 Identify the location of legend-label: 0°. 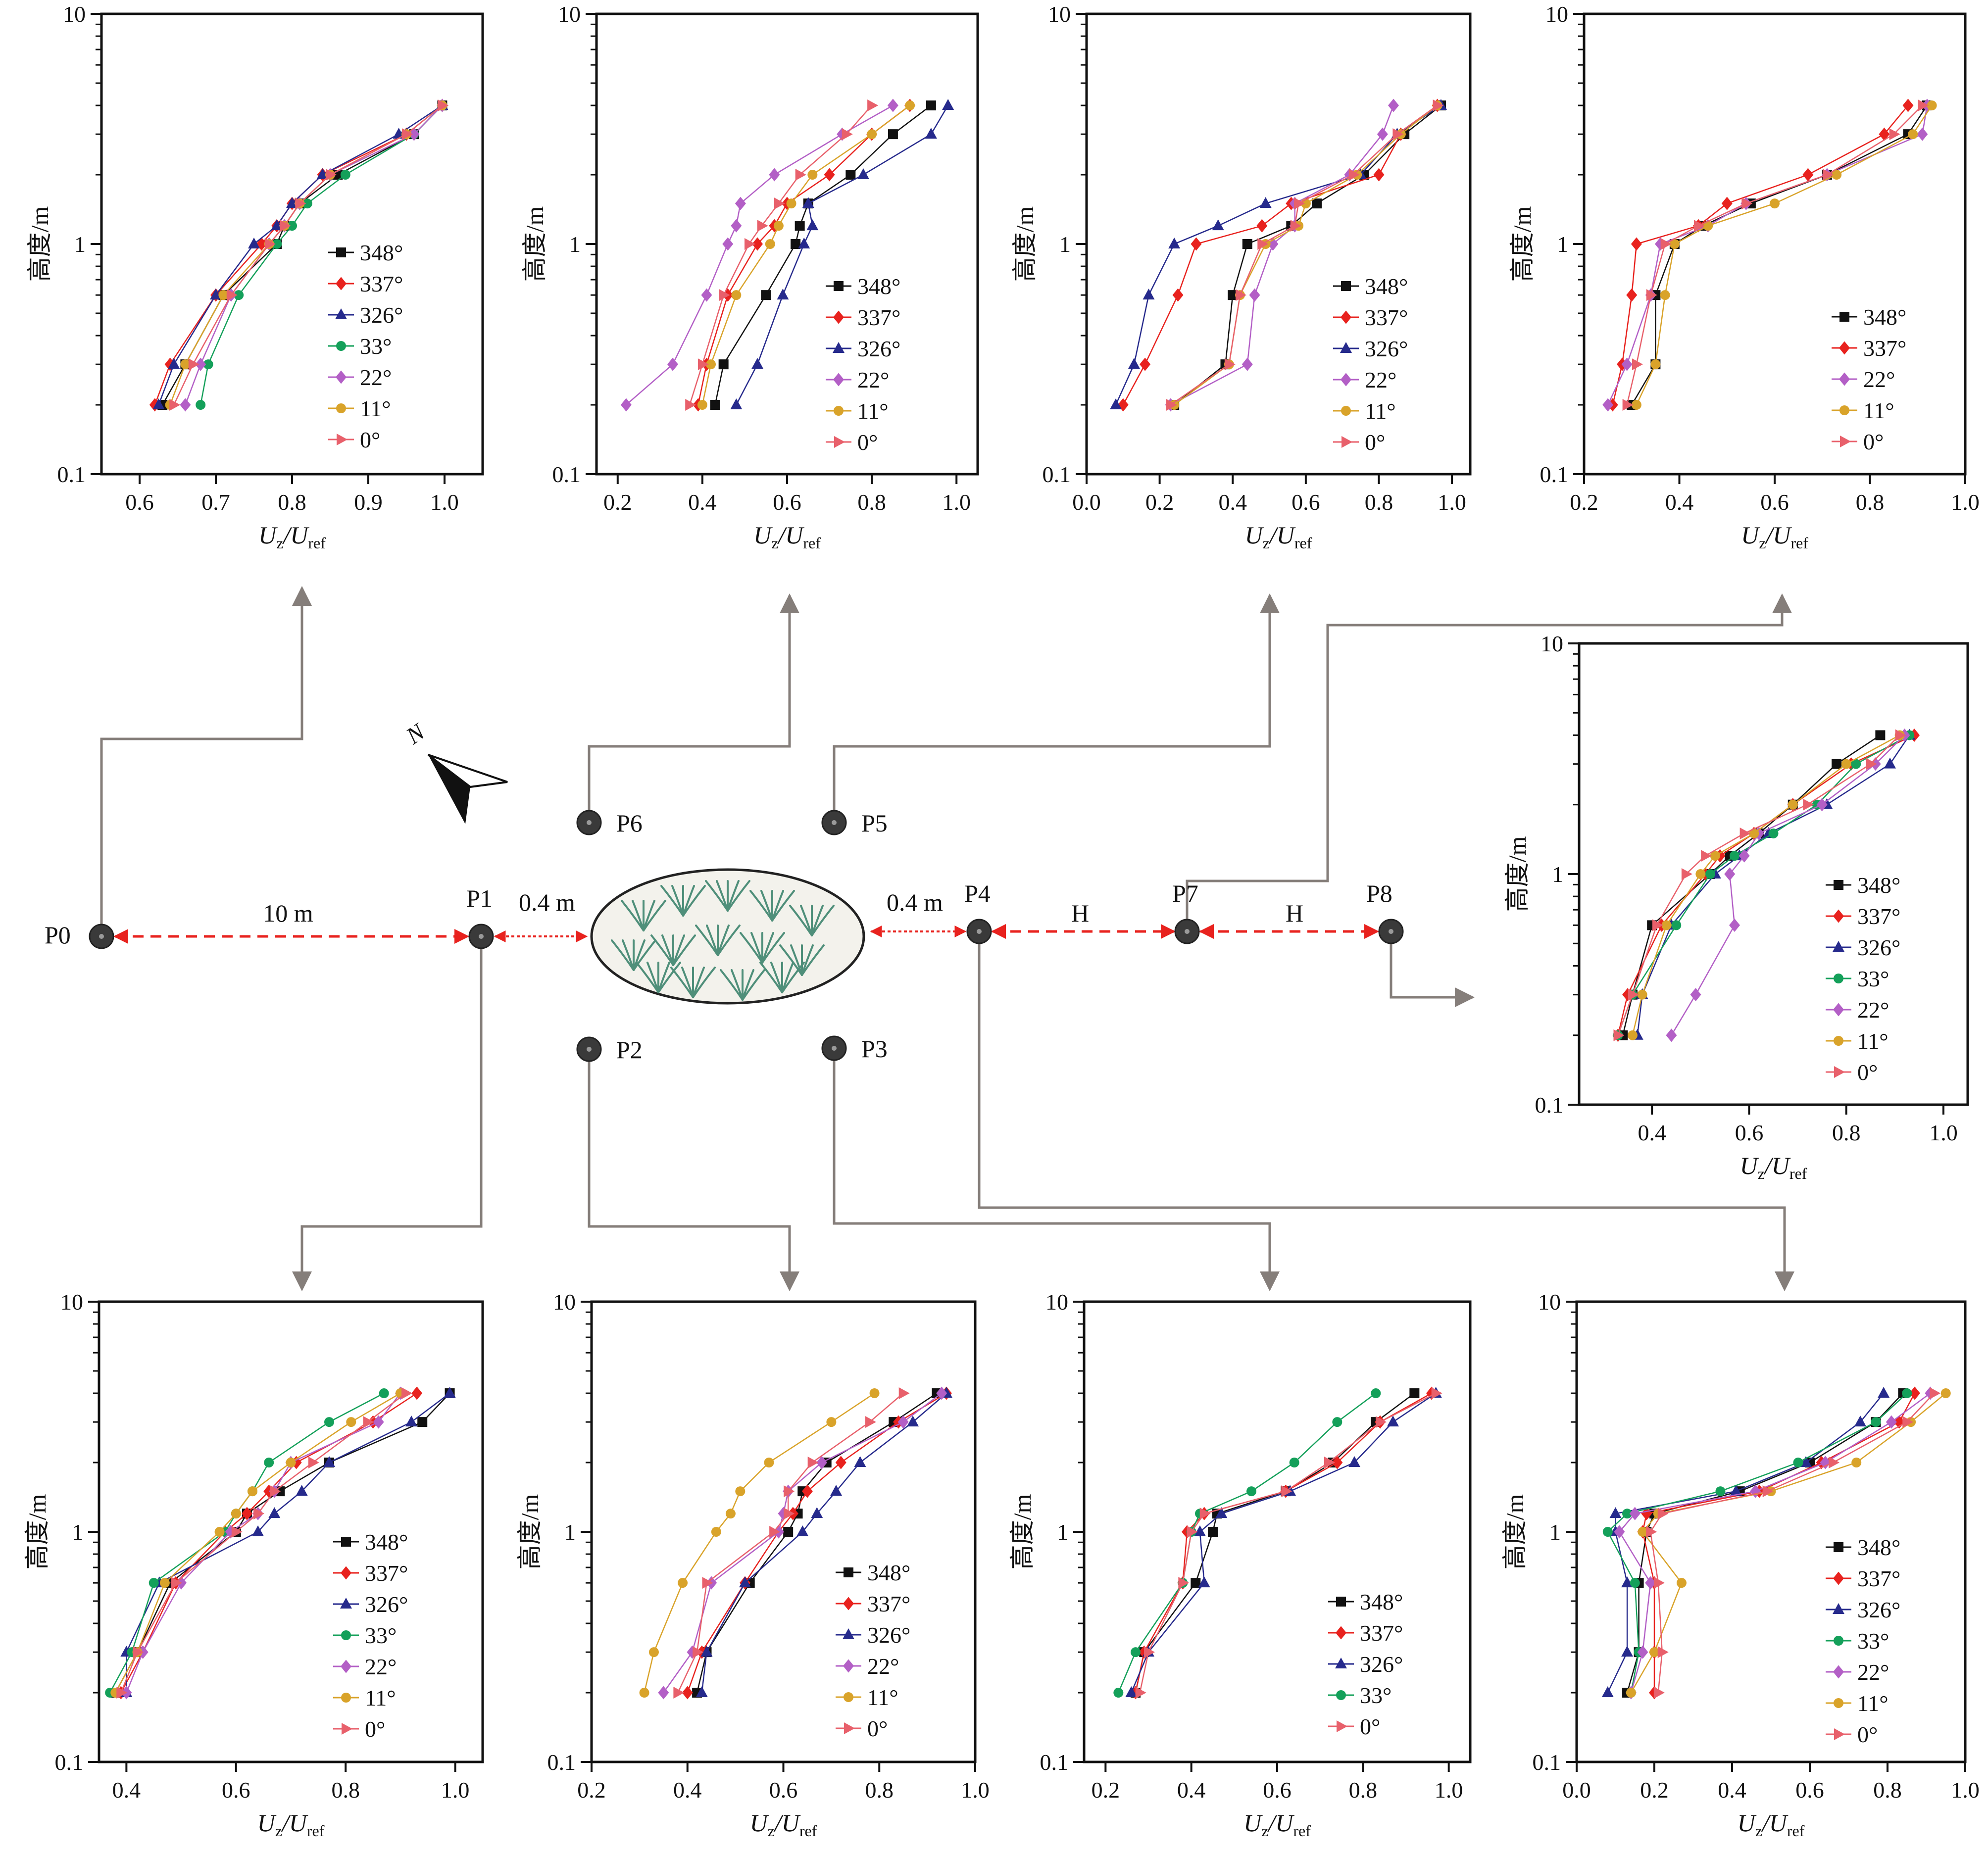
(1867, 1072).